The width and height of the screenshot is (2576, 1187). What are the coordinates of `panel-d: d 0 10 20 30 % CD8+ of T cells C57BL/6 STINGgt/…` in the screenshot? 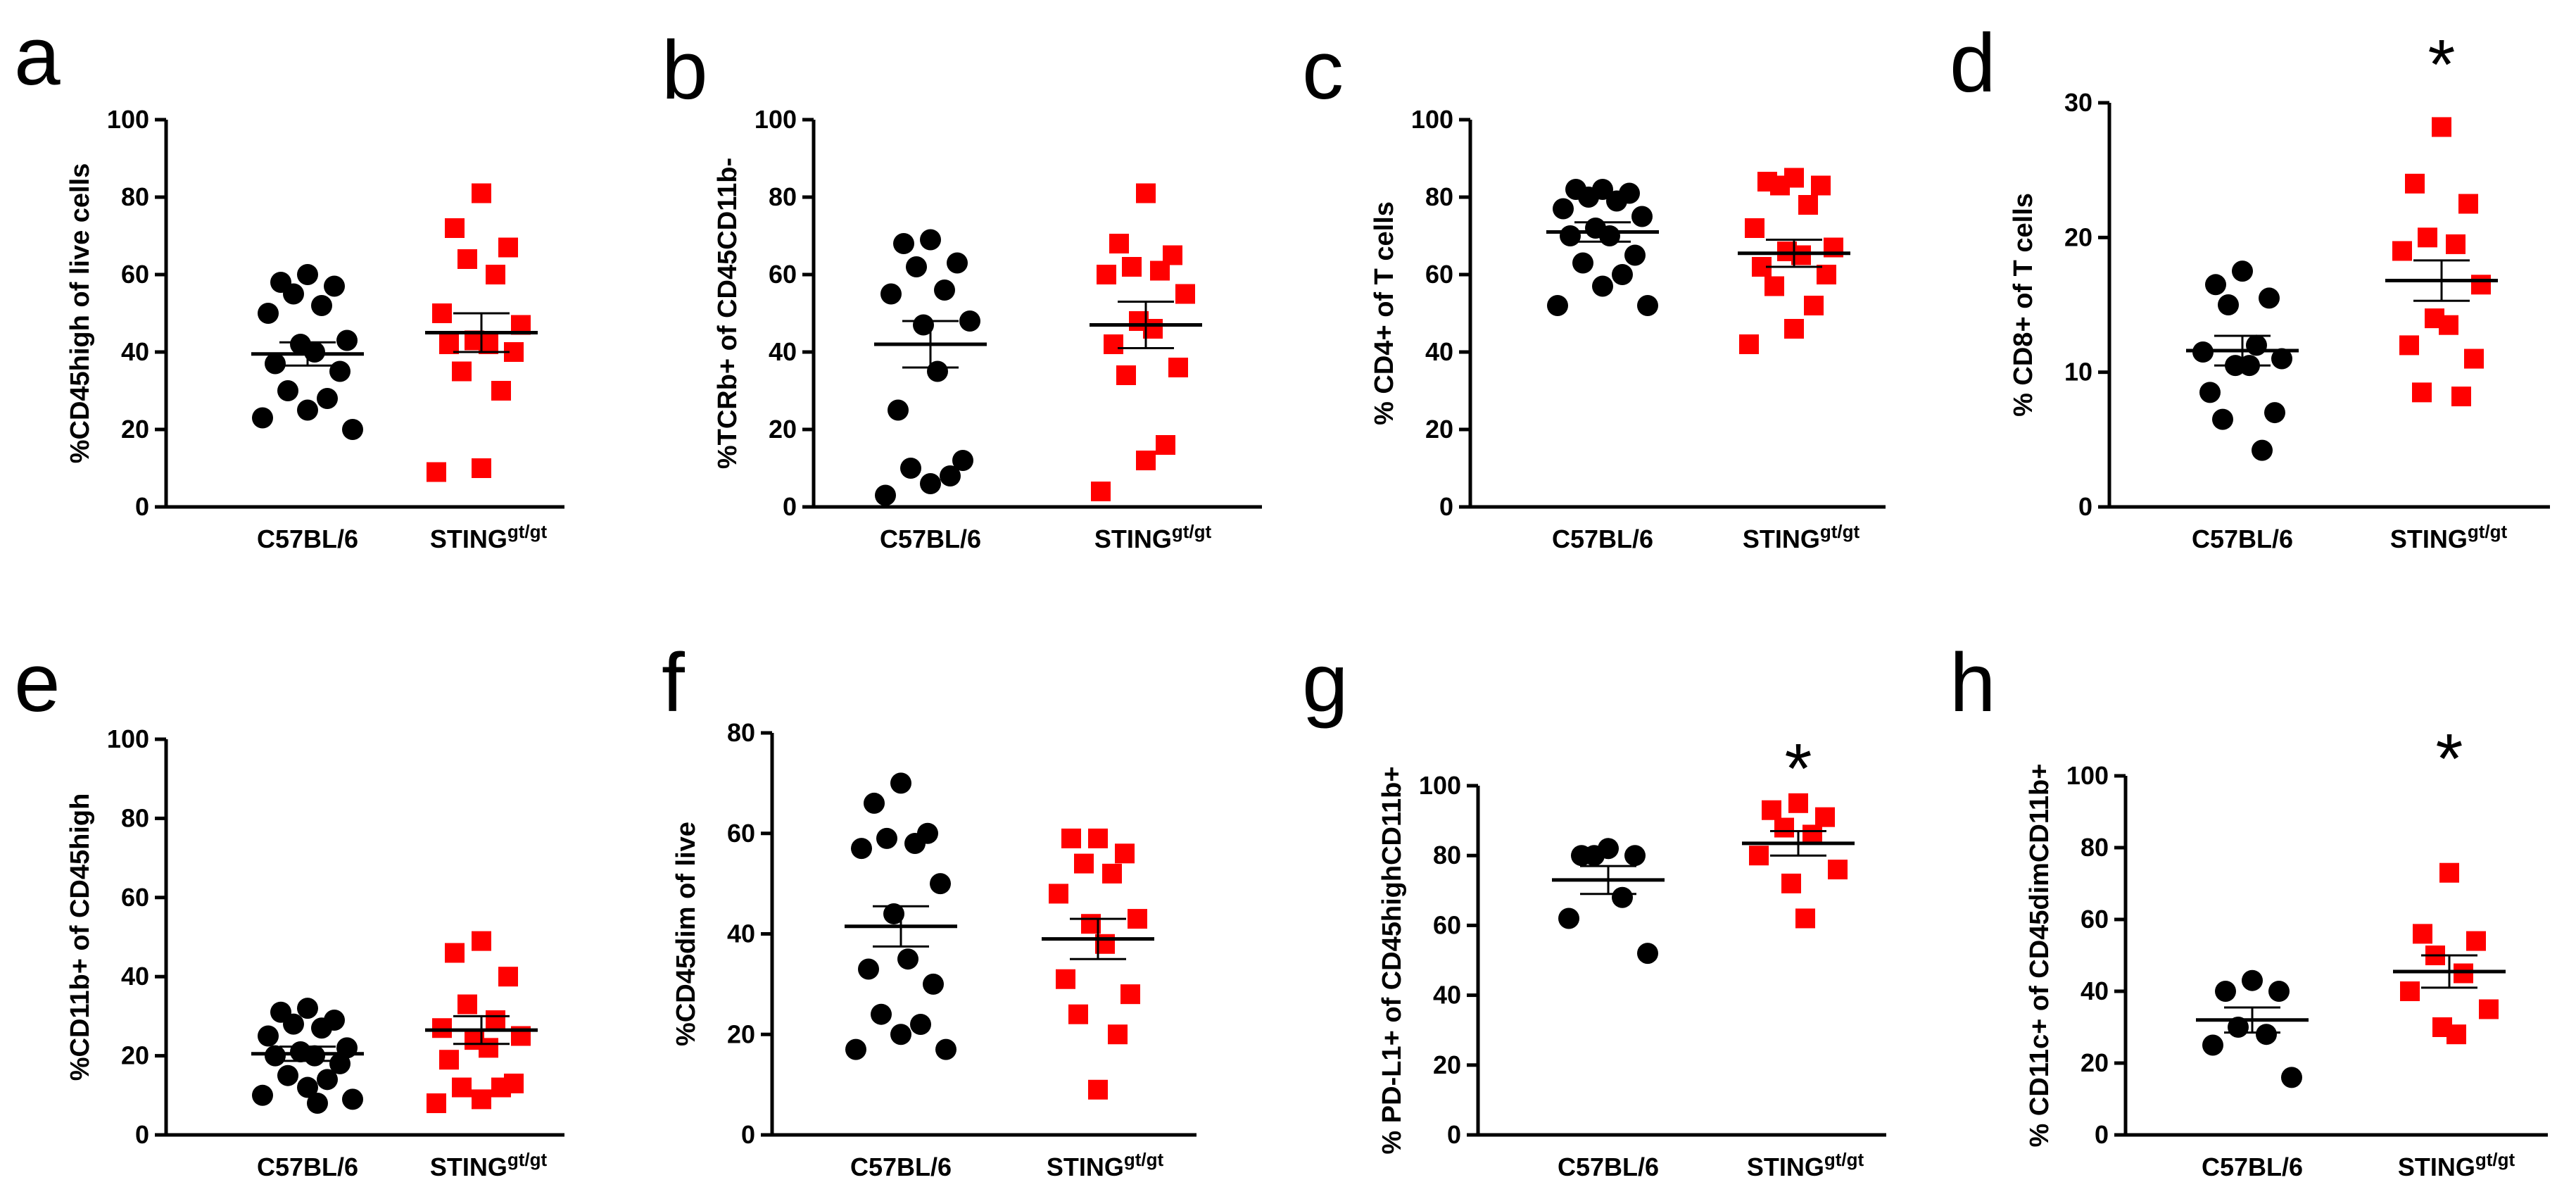 It's located at (2250, 285).